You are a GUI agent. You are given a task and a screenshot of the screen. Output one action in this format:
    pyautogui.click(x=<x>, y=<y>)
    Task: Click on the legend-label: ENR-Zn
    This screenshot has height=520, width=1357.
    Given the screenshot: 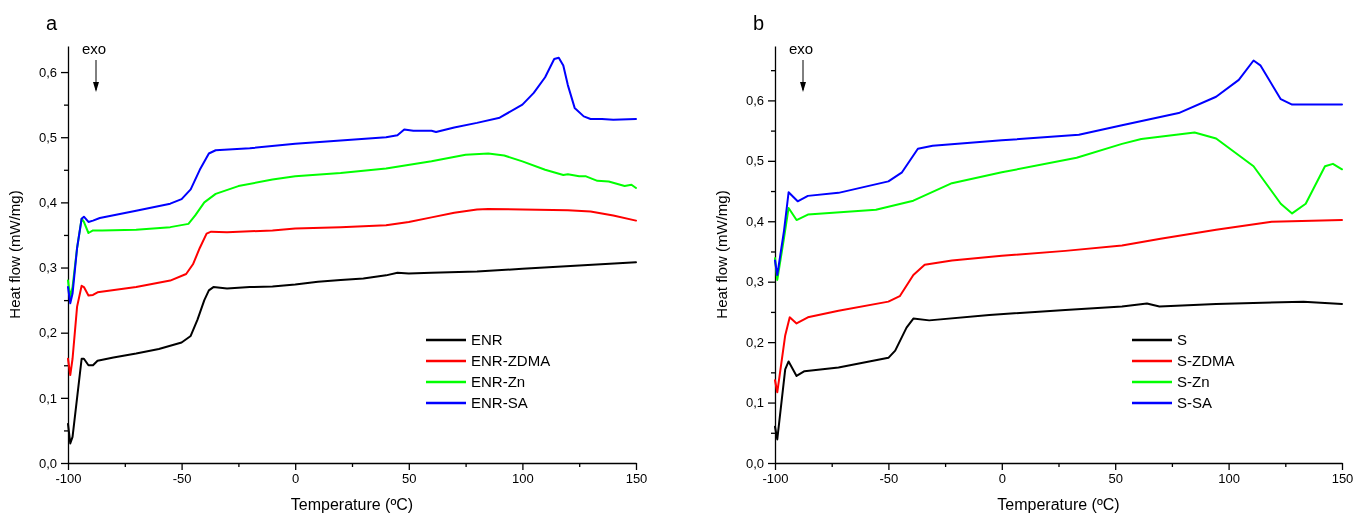 What is the action you would take?
    pyautogui.click(x=498, y=381)
    